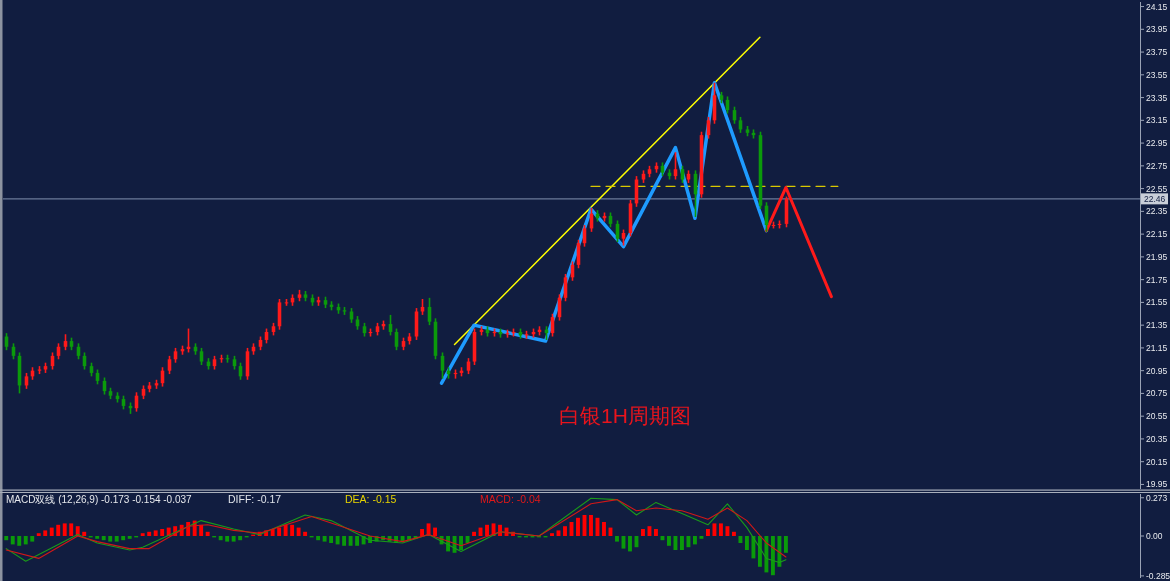 The image size is (1170, 581). What do you see at coordinates (1157, 393) in the screenshot?
I see `y-tick-label: 20.75` at bounding box center [1157, 393].